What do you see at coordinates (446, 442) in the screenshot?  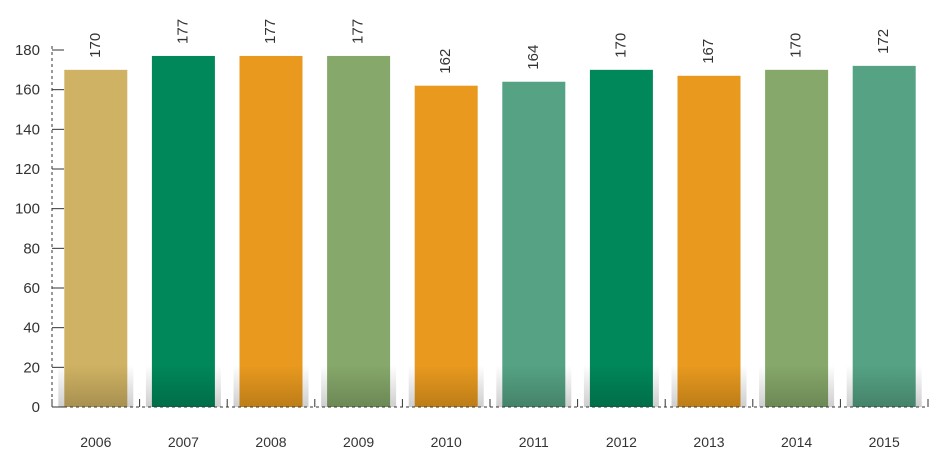 I see `x-tick-label: 2010` at bounding box center [446, 442].